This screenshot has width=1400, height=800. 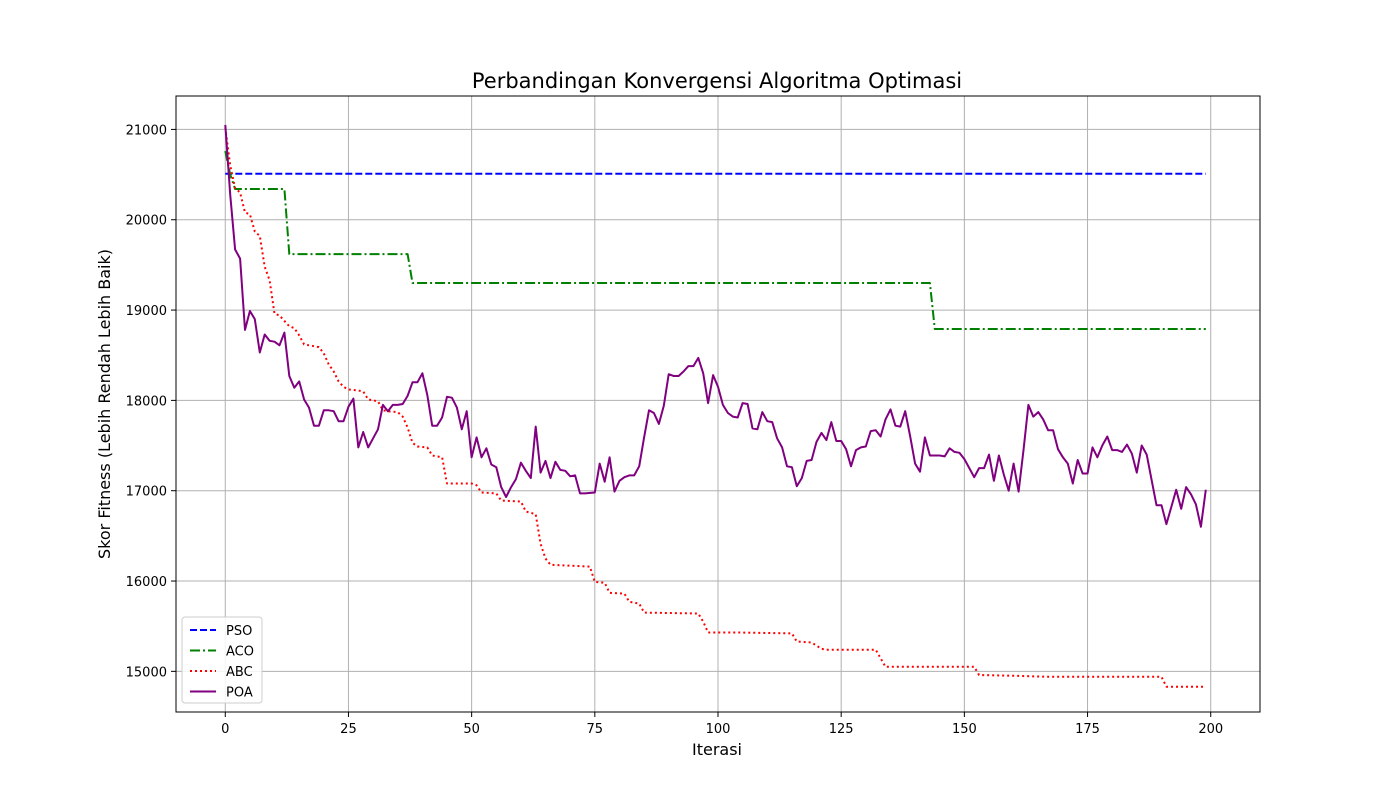 I want to click on y-tick-label: 16000, so click(x=146, y=582).